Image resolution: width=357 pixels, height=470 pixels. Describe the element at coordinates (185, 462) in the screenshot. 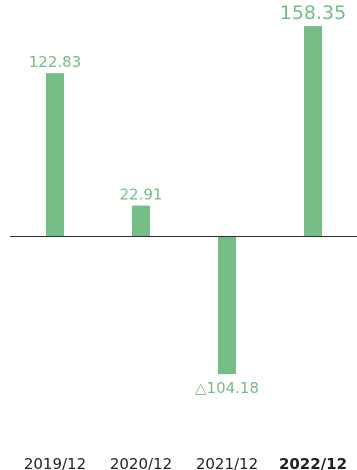

I see `x-axis-tick-group: 2019/12 2020/12 2021/12 2022/12` at that location.